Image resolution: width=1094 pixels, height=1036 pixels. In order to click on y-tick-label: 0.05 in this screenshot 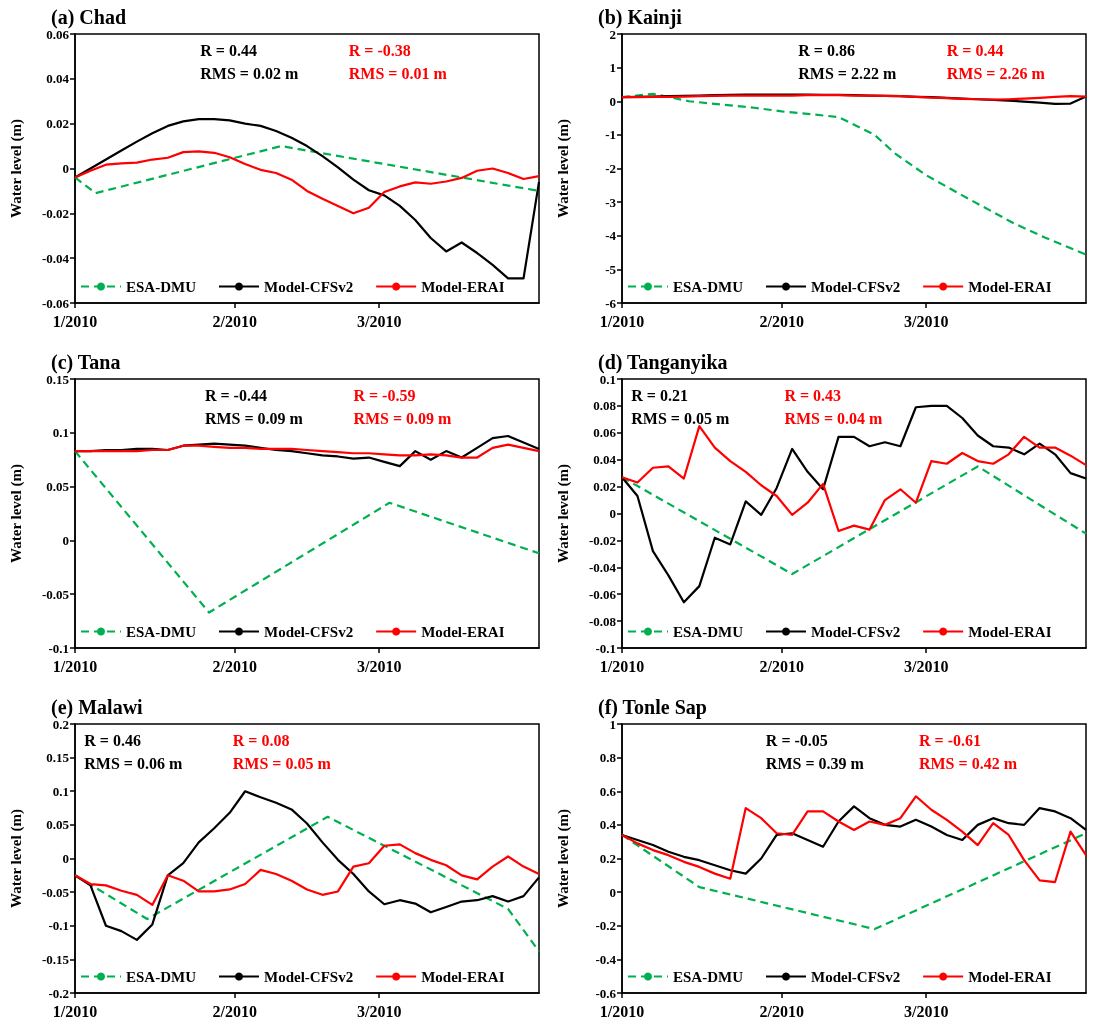, I will do `click(58, 825)`.